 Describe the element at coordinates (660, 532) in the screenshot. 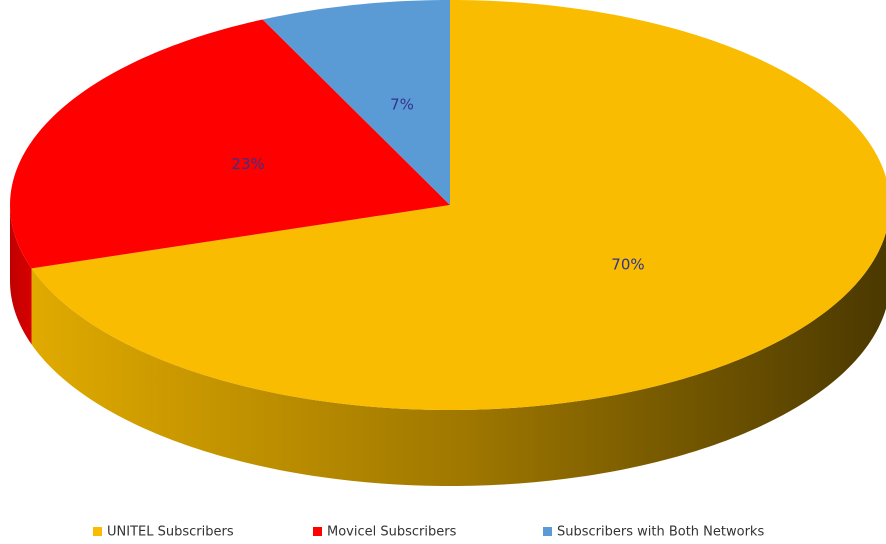

I see `legend-label: Subscribers with Both Networks` at that location.